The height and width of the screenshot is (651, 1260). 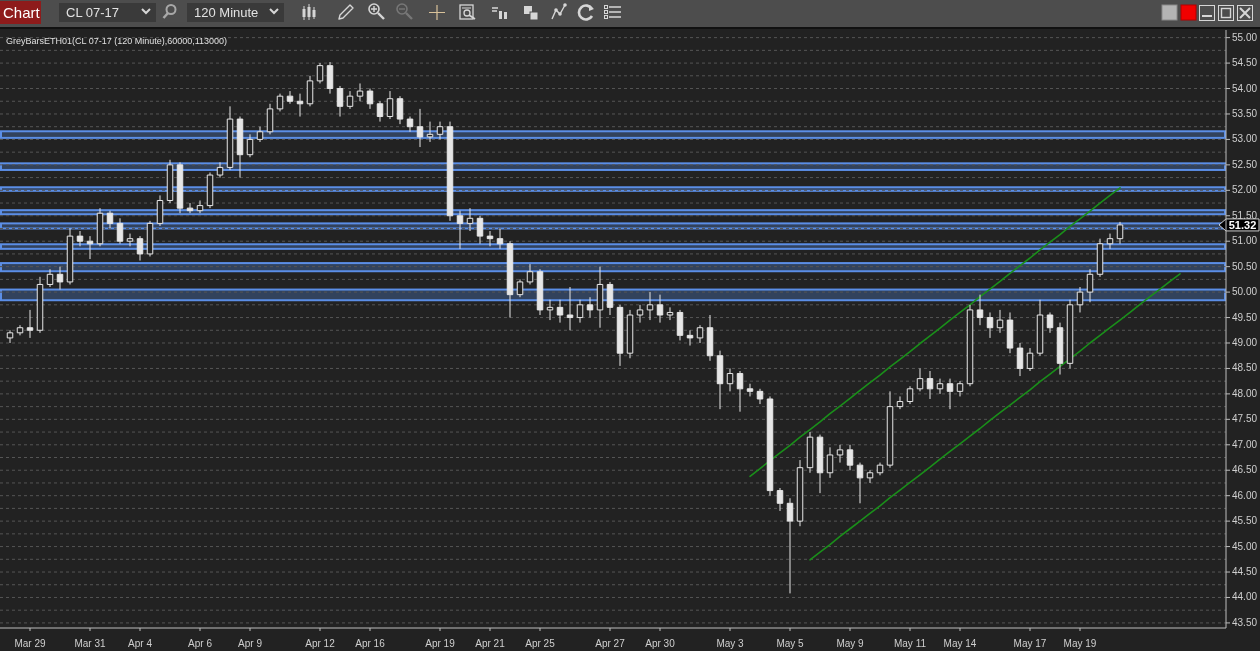 I want to click on x-tick-label: May 17, so click(x=1030, y=643).